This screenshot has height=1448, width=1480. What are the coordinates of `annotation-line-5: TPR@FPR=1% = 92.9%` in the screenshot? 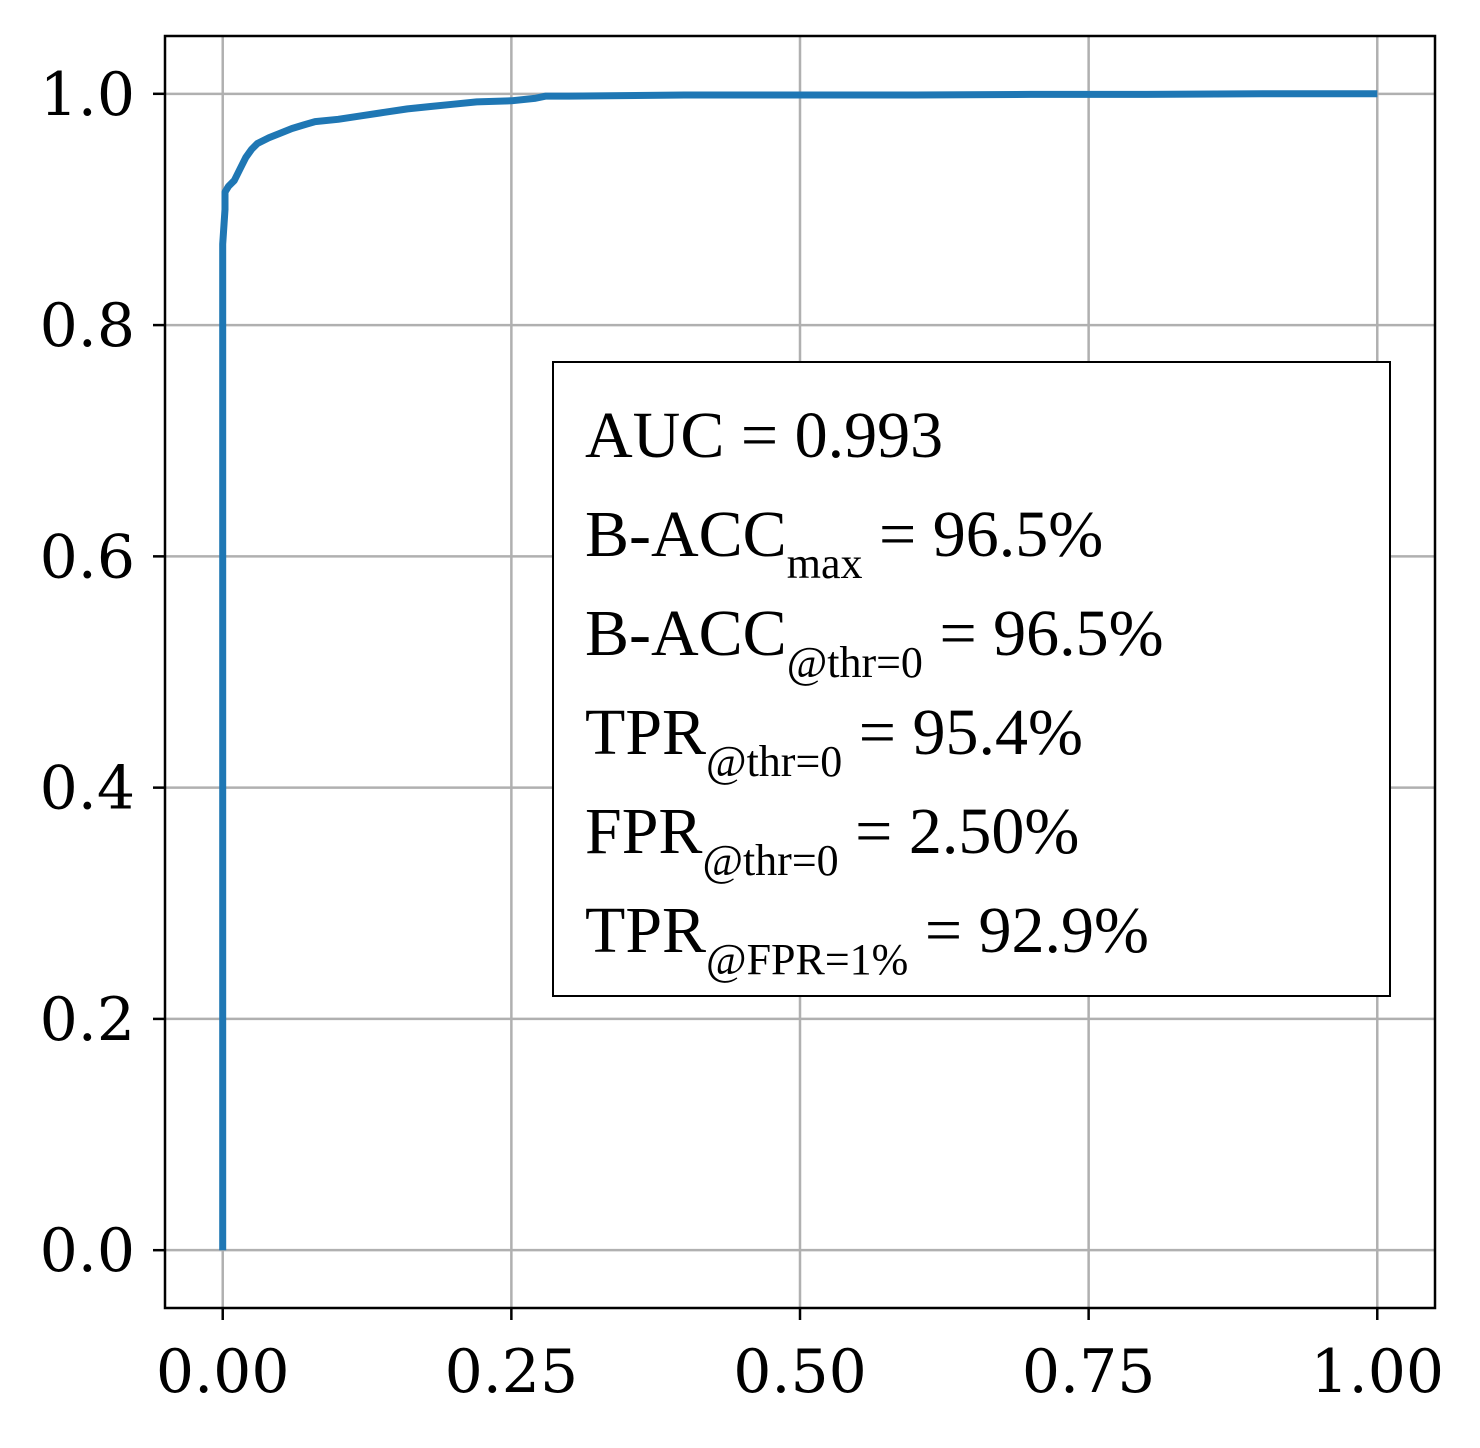 It's located at (867, 939).